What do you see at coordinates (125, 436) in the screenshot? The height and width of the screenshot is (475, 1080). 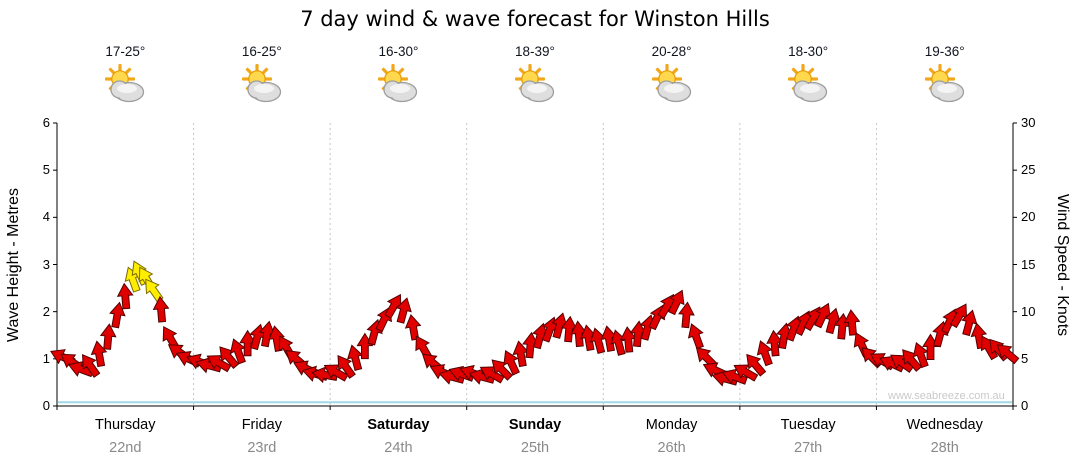 I see `day-label: Thursday 22nd` at bounding box center [125, 436].